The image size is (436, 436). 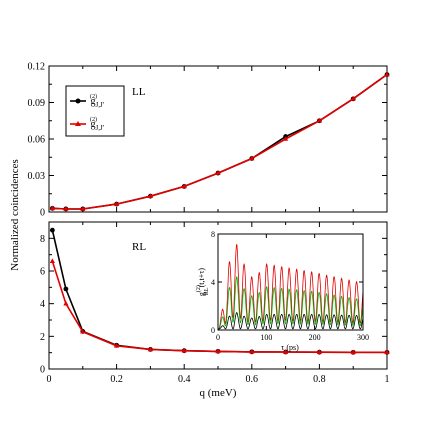 I want to click on legend-red-marker, so click(x=78, y=123).